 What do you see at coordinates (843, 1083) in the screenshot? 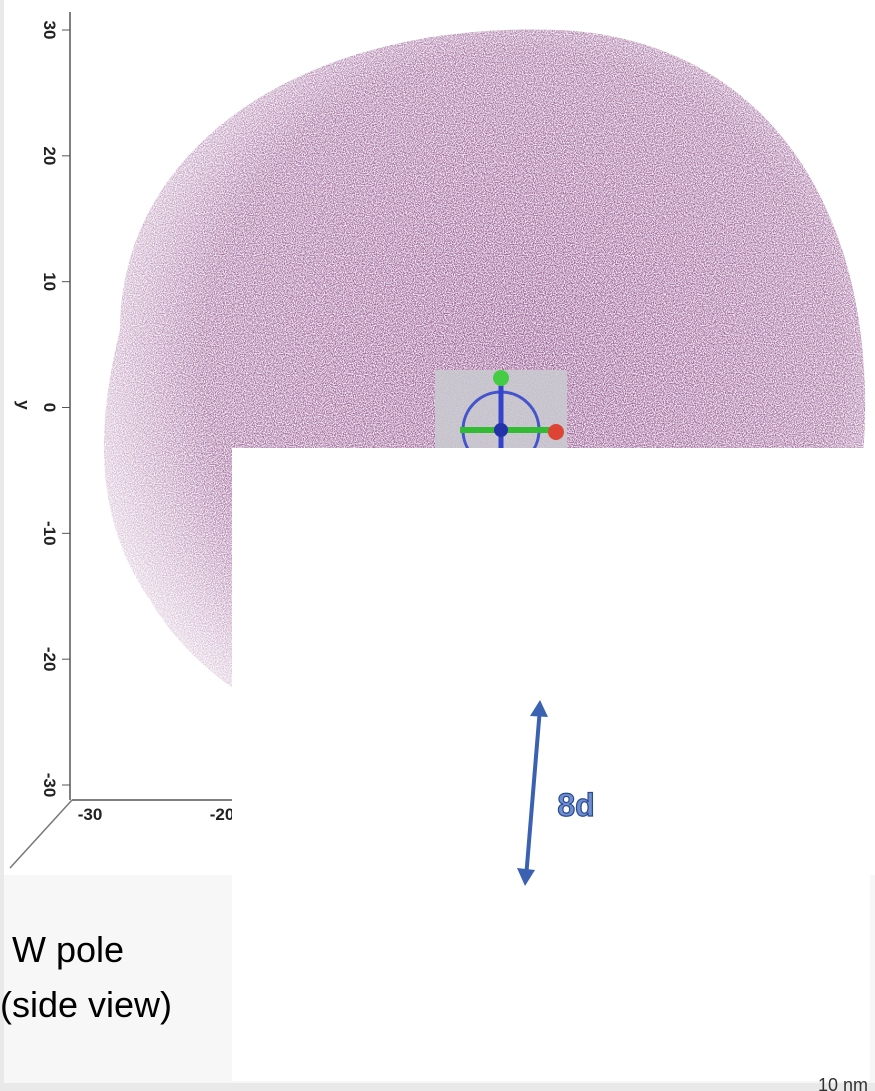
I see `scale-bar-label: 10 nm` at bounding box center [843, 1083].